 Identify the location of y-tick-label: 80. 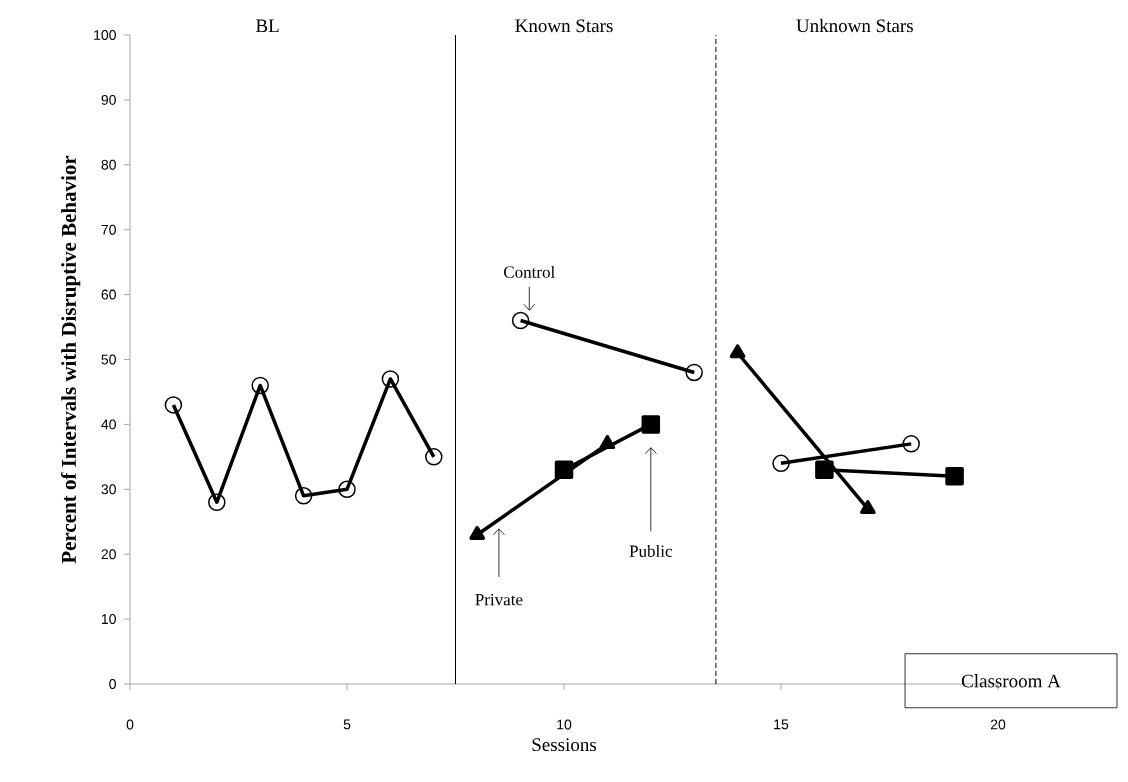
(108, 164).